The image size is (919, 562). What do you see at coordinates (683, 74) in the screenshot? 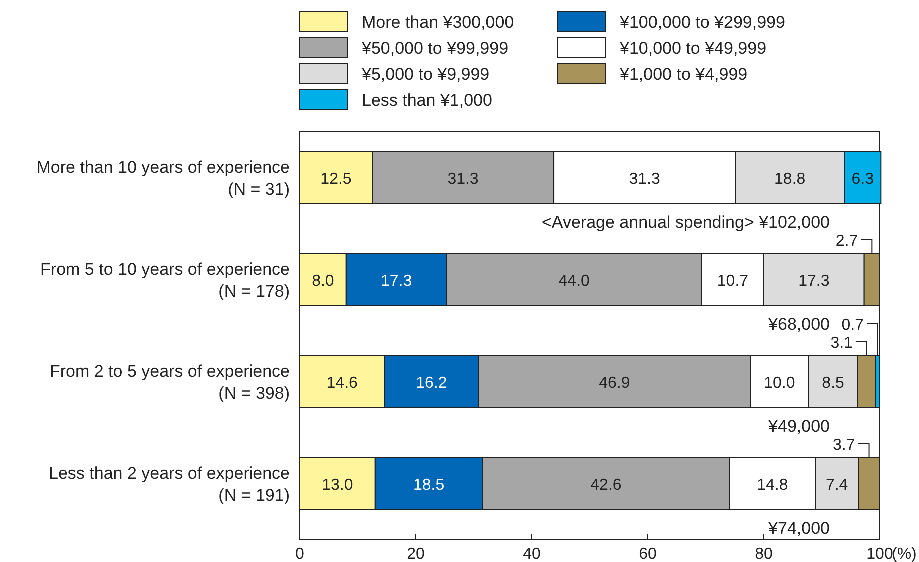
I see `legend-label: ¥1,000 to ¥4,999` at bounding box center [683, 74].